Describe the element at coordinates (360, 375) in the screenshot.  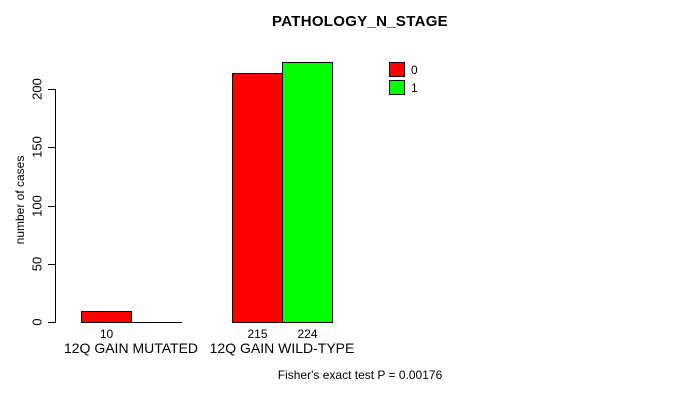
I see `annotation-text: Fisher's exact test P = 0.00176` at that location.